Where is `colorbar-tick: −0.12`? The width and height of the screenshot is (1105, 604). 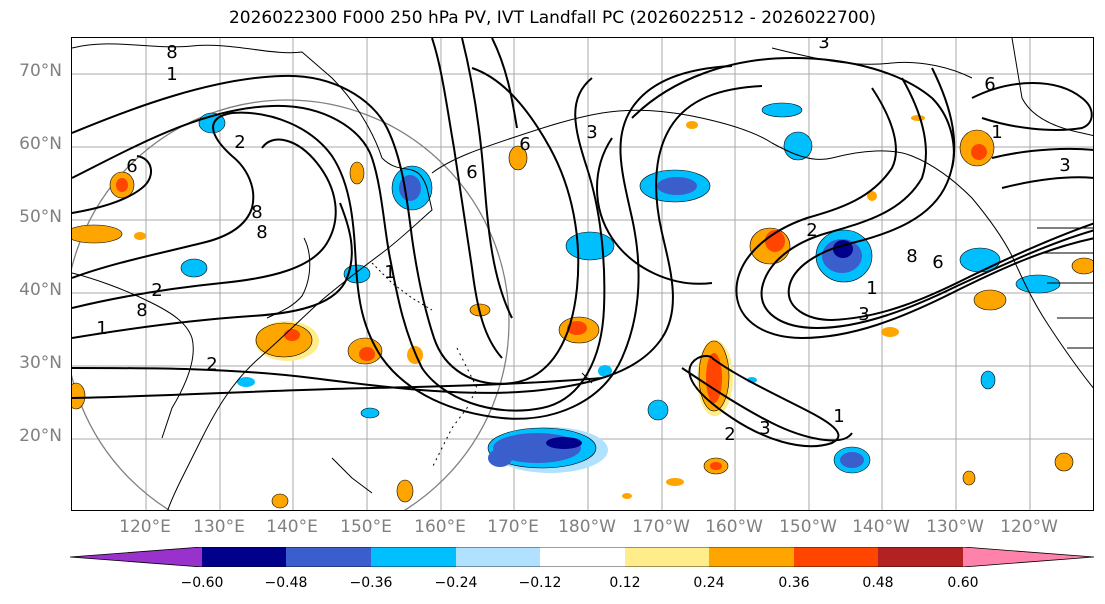
colorbar-tick: −0.12 is located at coordinates (540, 583).